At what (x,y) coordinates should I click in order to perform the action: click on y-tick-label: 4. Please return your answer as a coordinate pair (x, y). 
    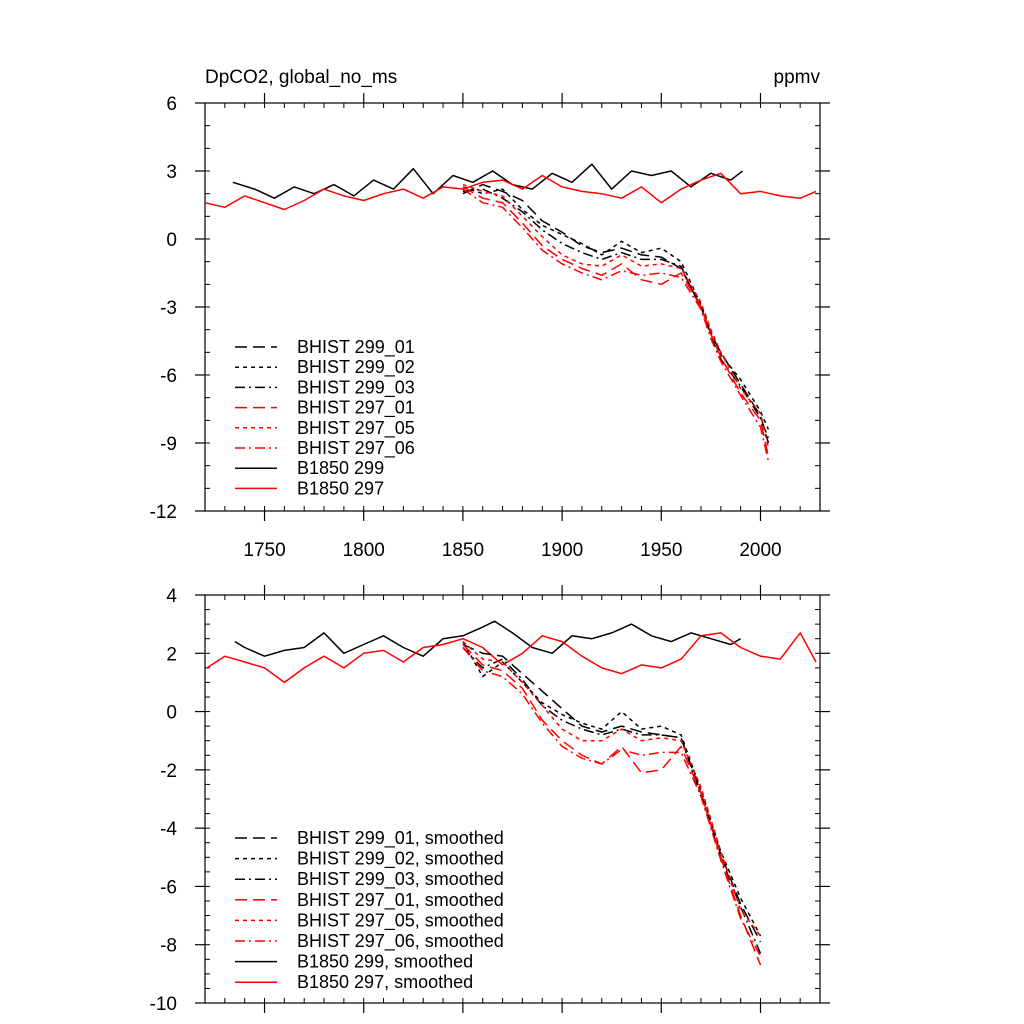
    Looking at the image, I should click on (171, 596).